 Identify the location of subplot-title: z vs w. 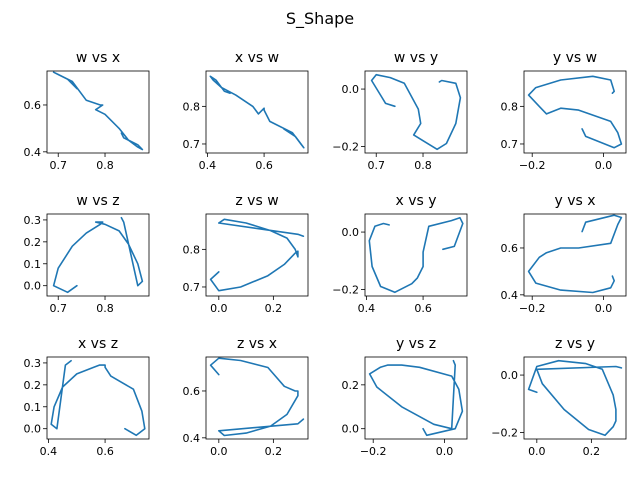
(256, 201).